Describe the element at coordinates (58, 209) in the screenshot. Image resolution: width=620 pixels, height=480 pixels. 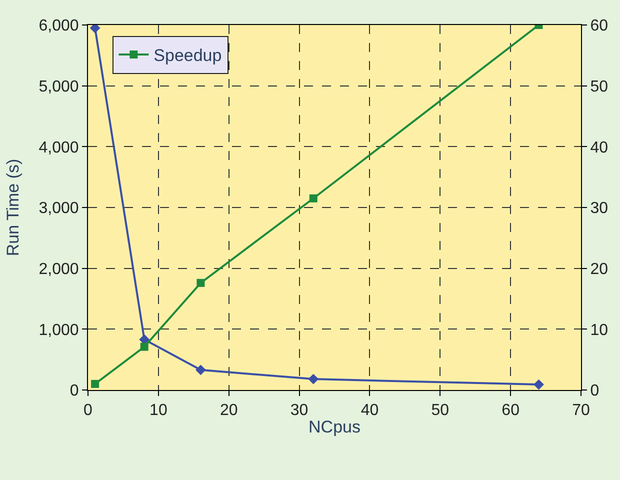
I see `y-tick-label: 3,000` at that location.